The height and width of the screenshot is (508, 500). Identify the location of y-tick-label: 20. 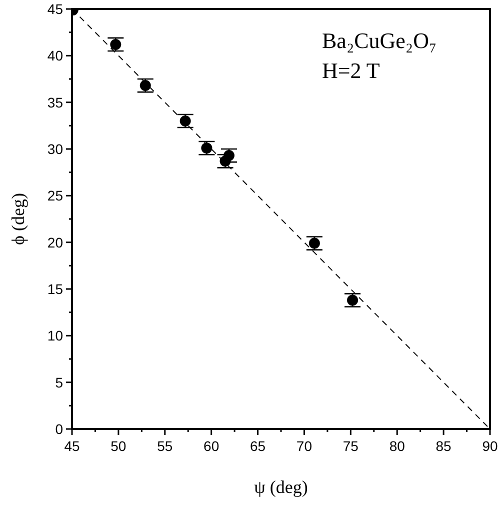
(55, 242).